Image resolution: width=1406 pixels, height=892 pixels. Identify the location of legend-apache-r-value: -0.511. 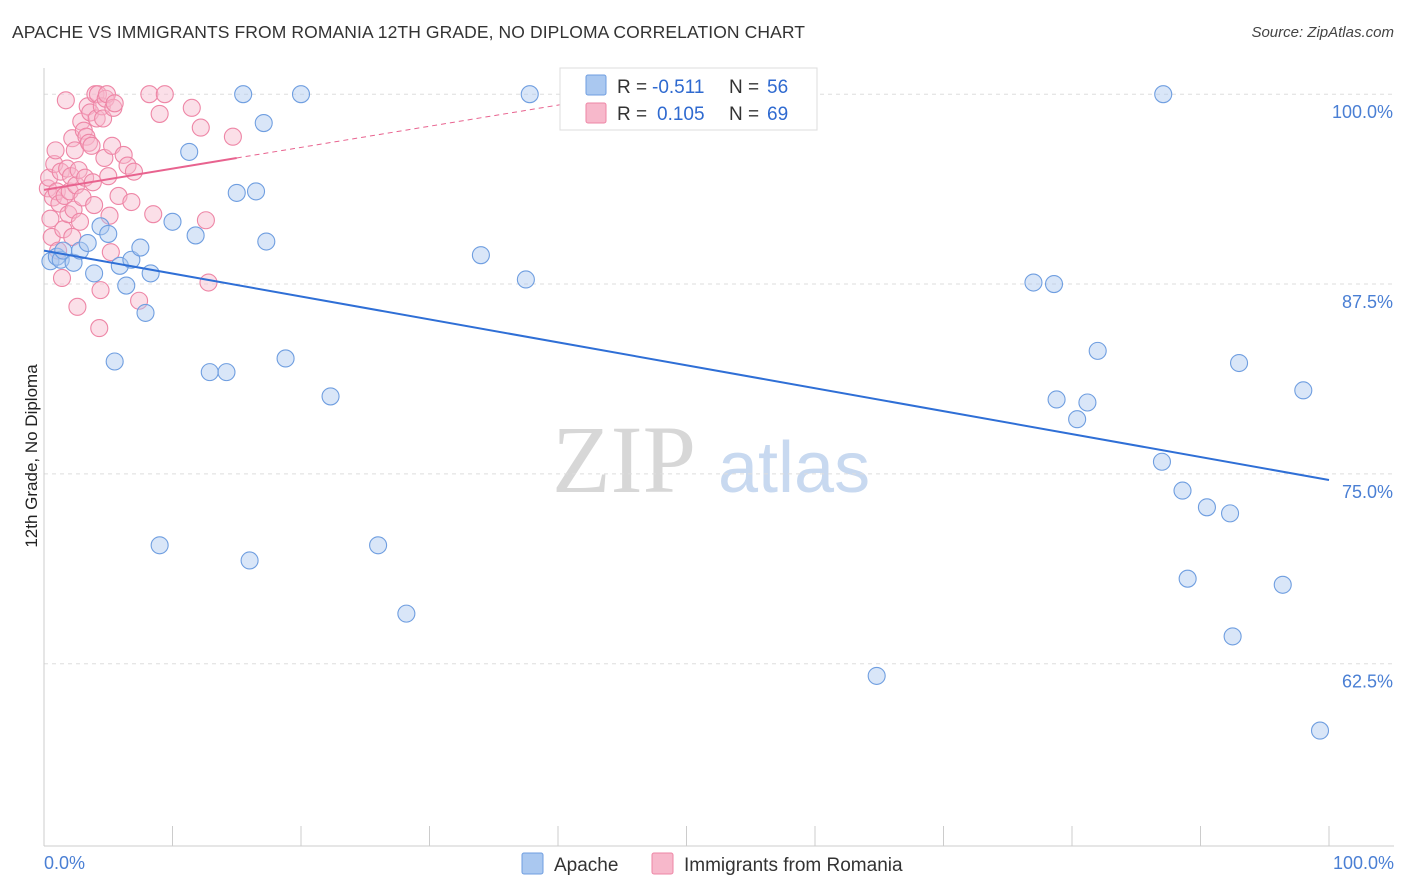
(678, 87).